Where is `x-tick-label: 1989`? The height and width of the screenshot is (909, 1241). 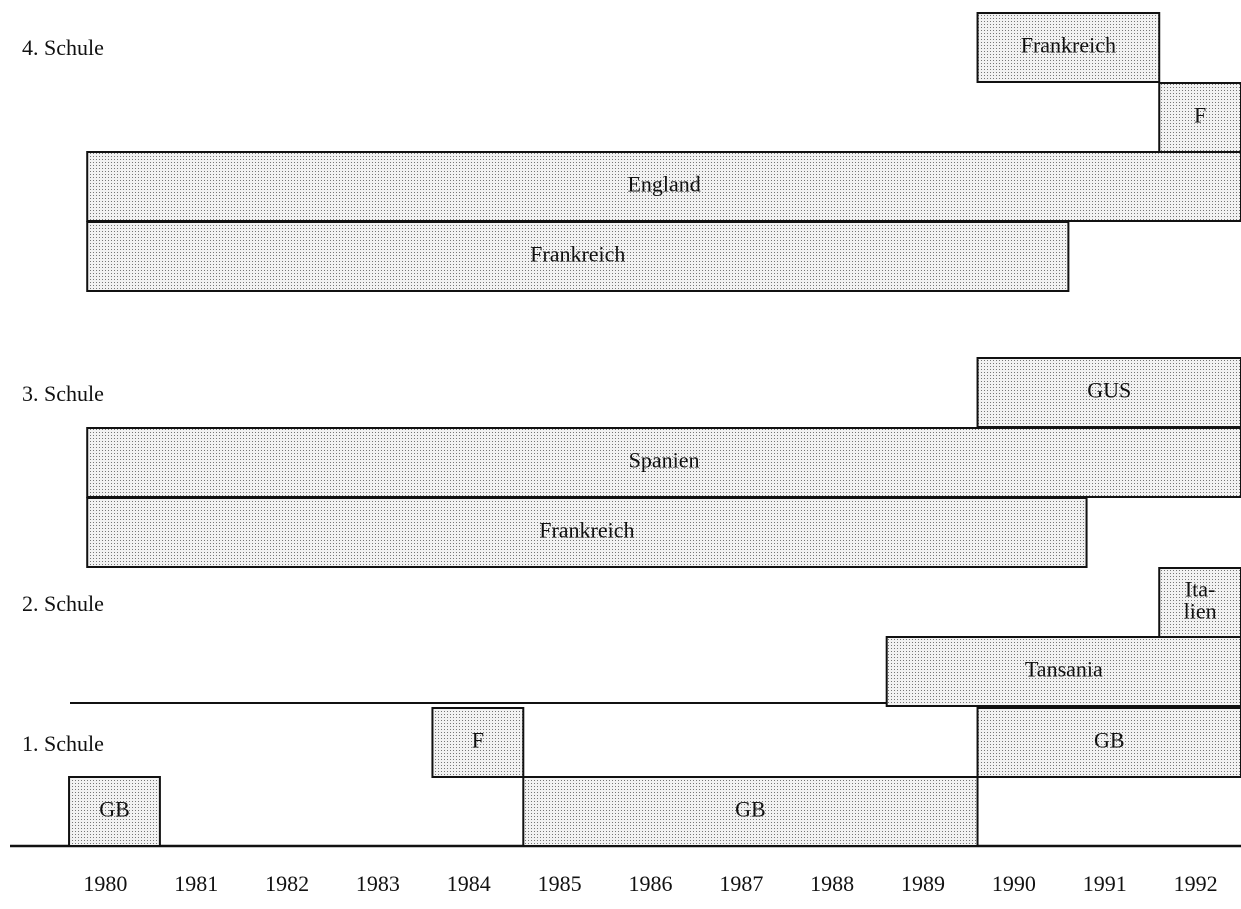
x-tick-label: 1989 is located at coordinates (923, 883).